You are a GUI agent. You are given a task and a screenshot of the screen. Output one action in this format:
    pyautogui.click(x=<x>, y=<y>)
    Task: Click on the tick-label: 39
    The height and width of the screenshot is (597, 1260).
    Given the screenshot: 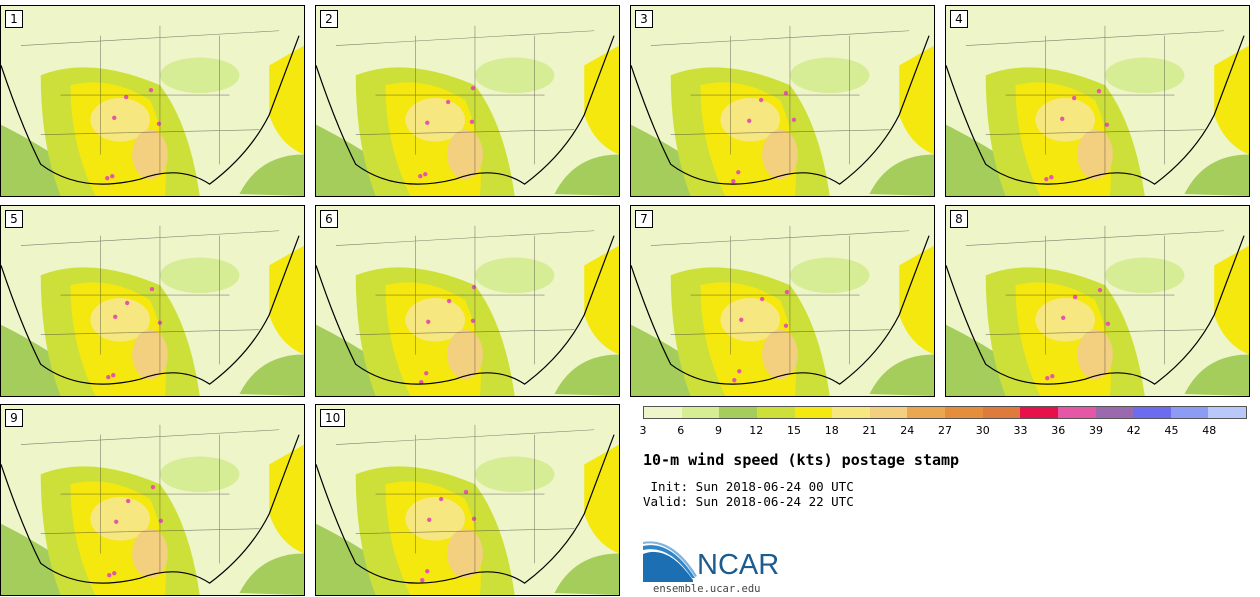 What is the action you would take?
    pyautogui.click(x=1096, y=430)
    